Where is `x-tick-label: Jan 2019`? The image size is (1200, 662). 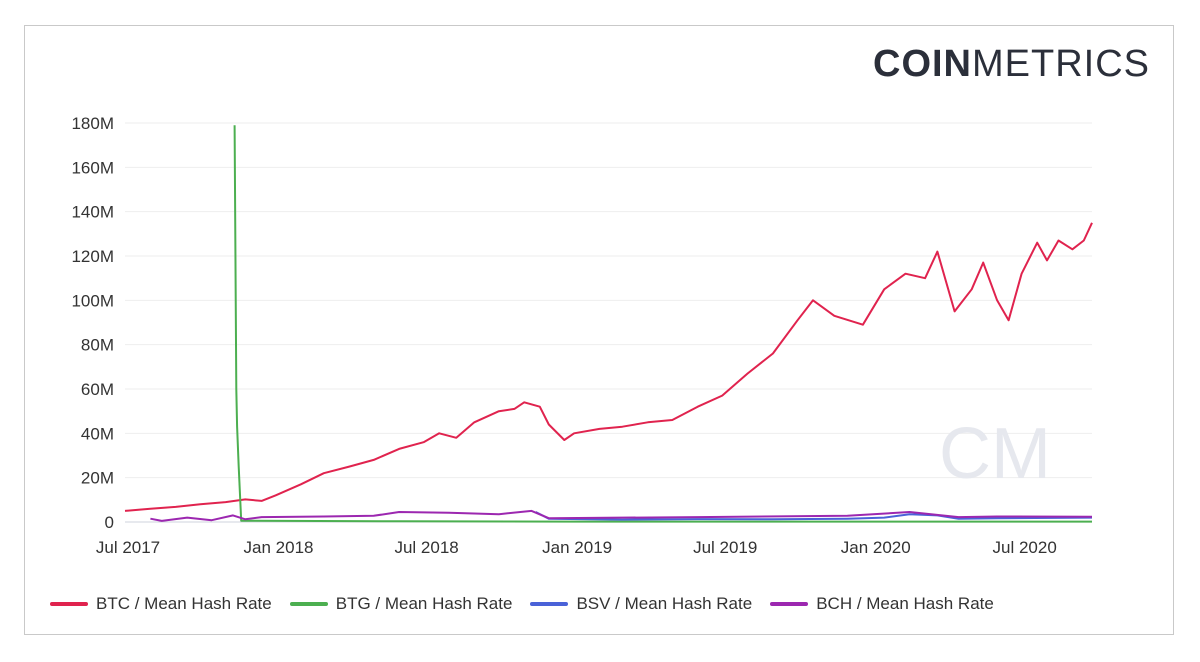 x-tick-label: Jan 2019 is located at coordinates (577, 547).